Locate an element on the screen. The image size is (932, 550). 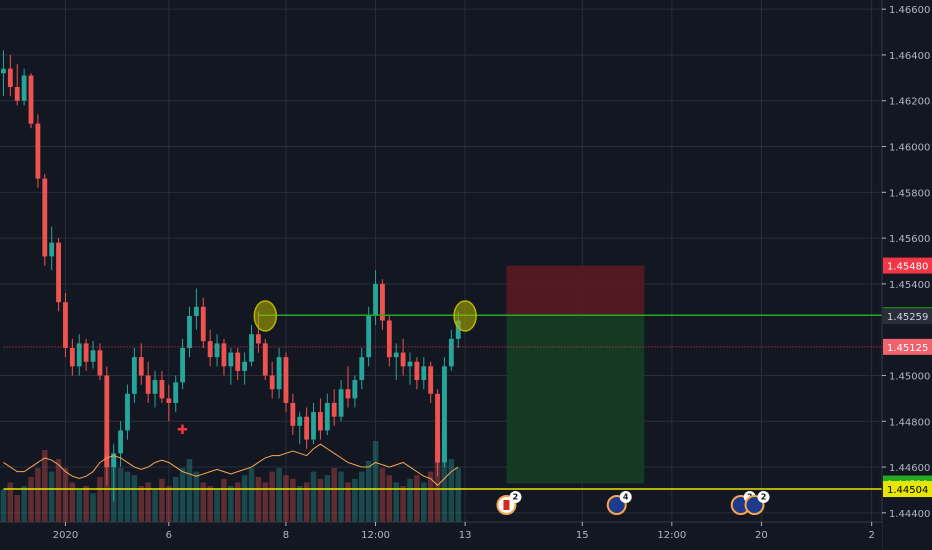
price-label-bg is located at coordinates (907, 265).